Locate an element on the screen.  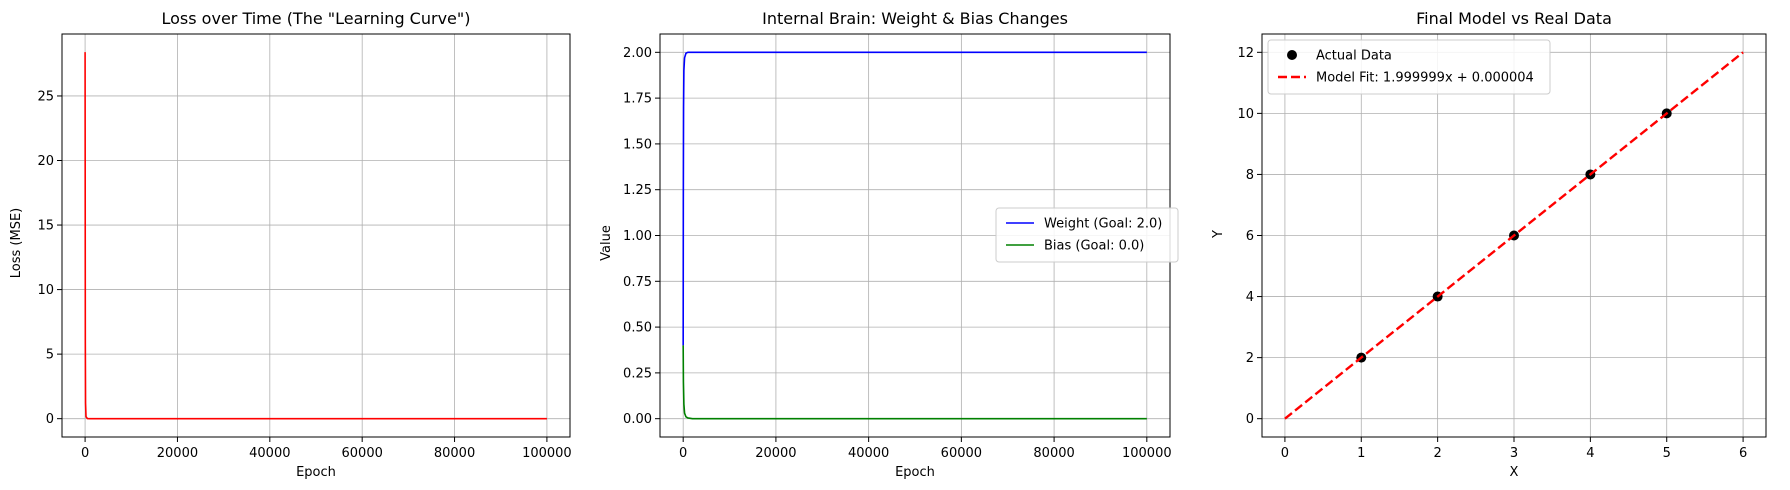
loss-y-tick-label: 20 is located at coordinates (45, 161).